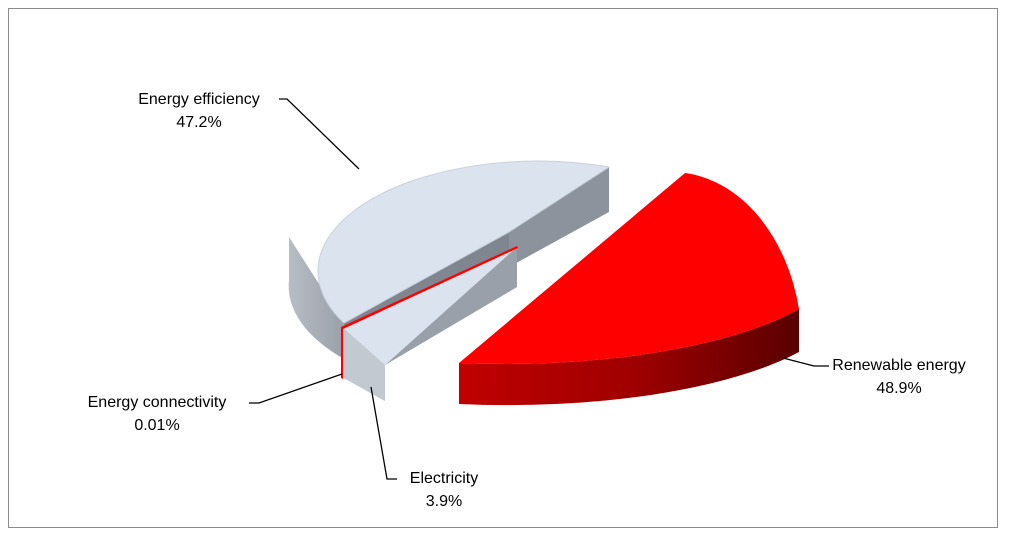 The width and height of the screenshot is (1009, 538). I want to click on leader-renewable-energy, so click(805, 362).